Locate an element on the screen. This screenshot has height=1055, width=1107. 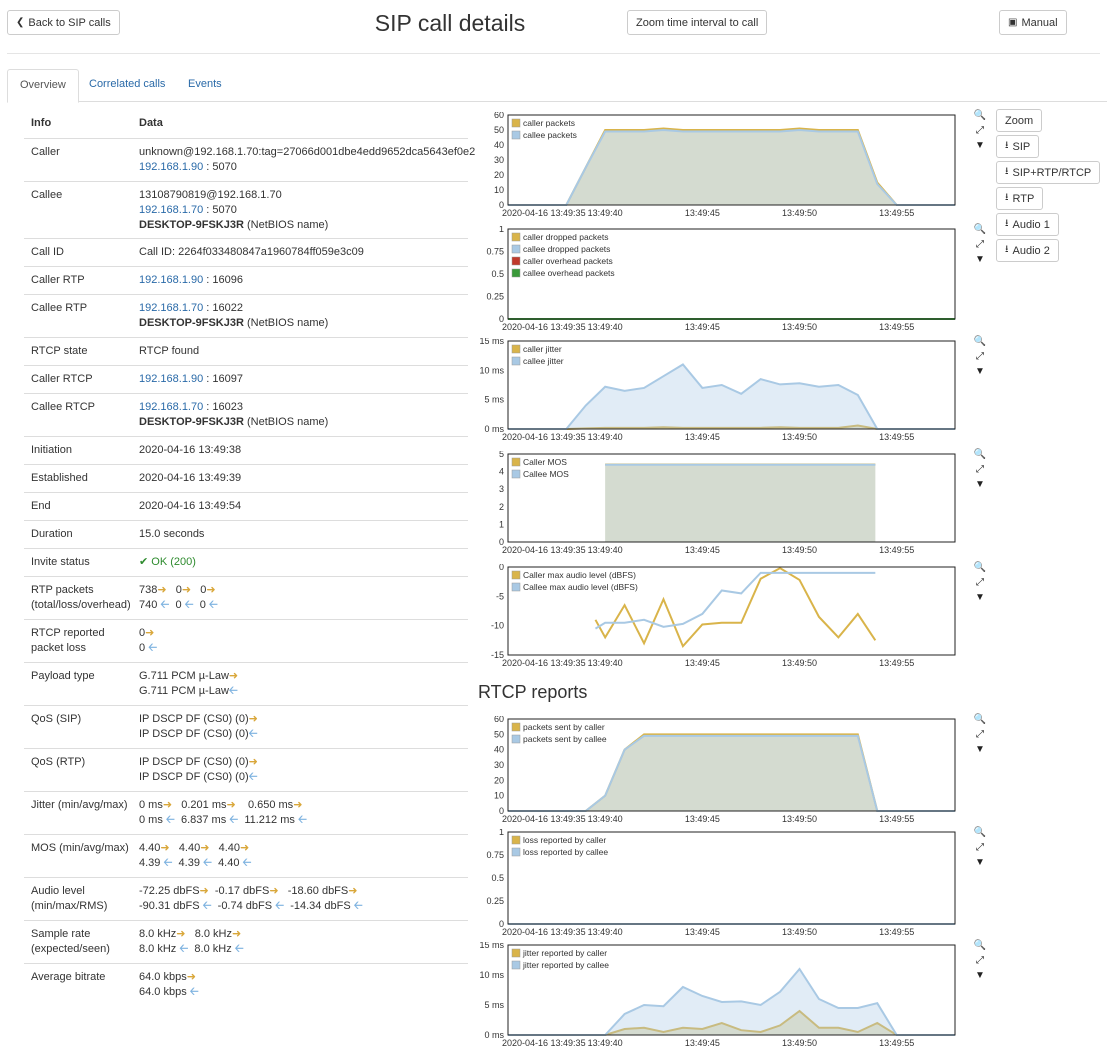
row-label: Established is located at coordinates (59, 478).